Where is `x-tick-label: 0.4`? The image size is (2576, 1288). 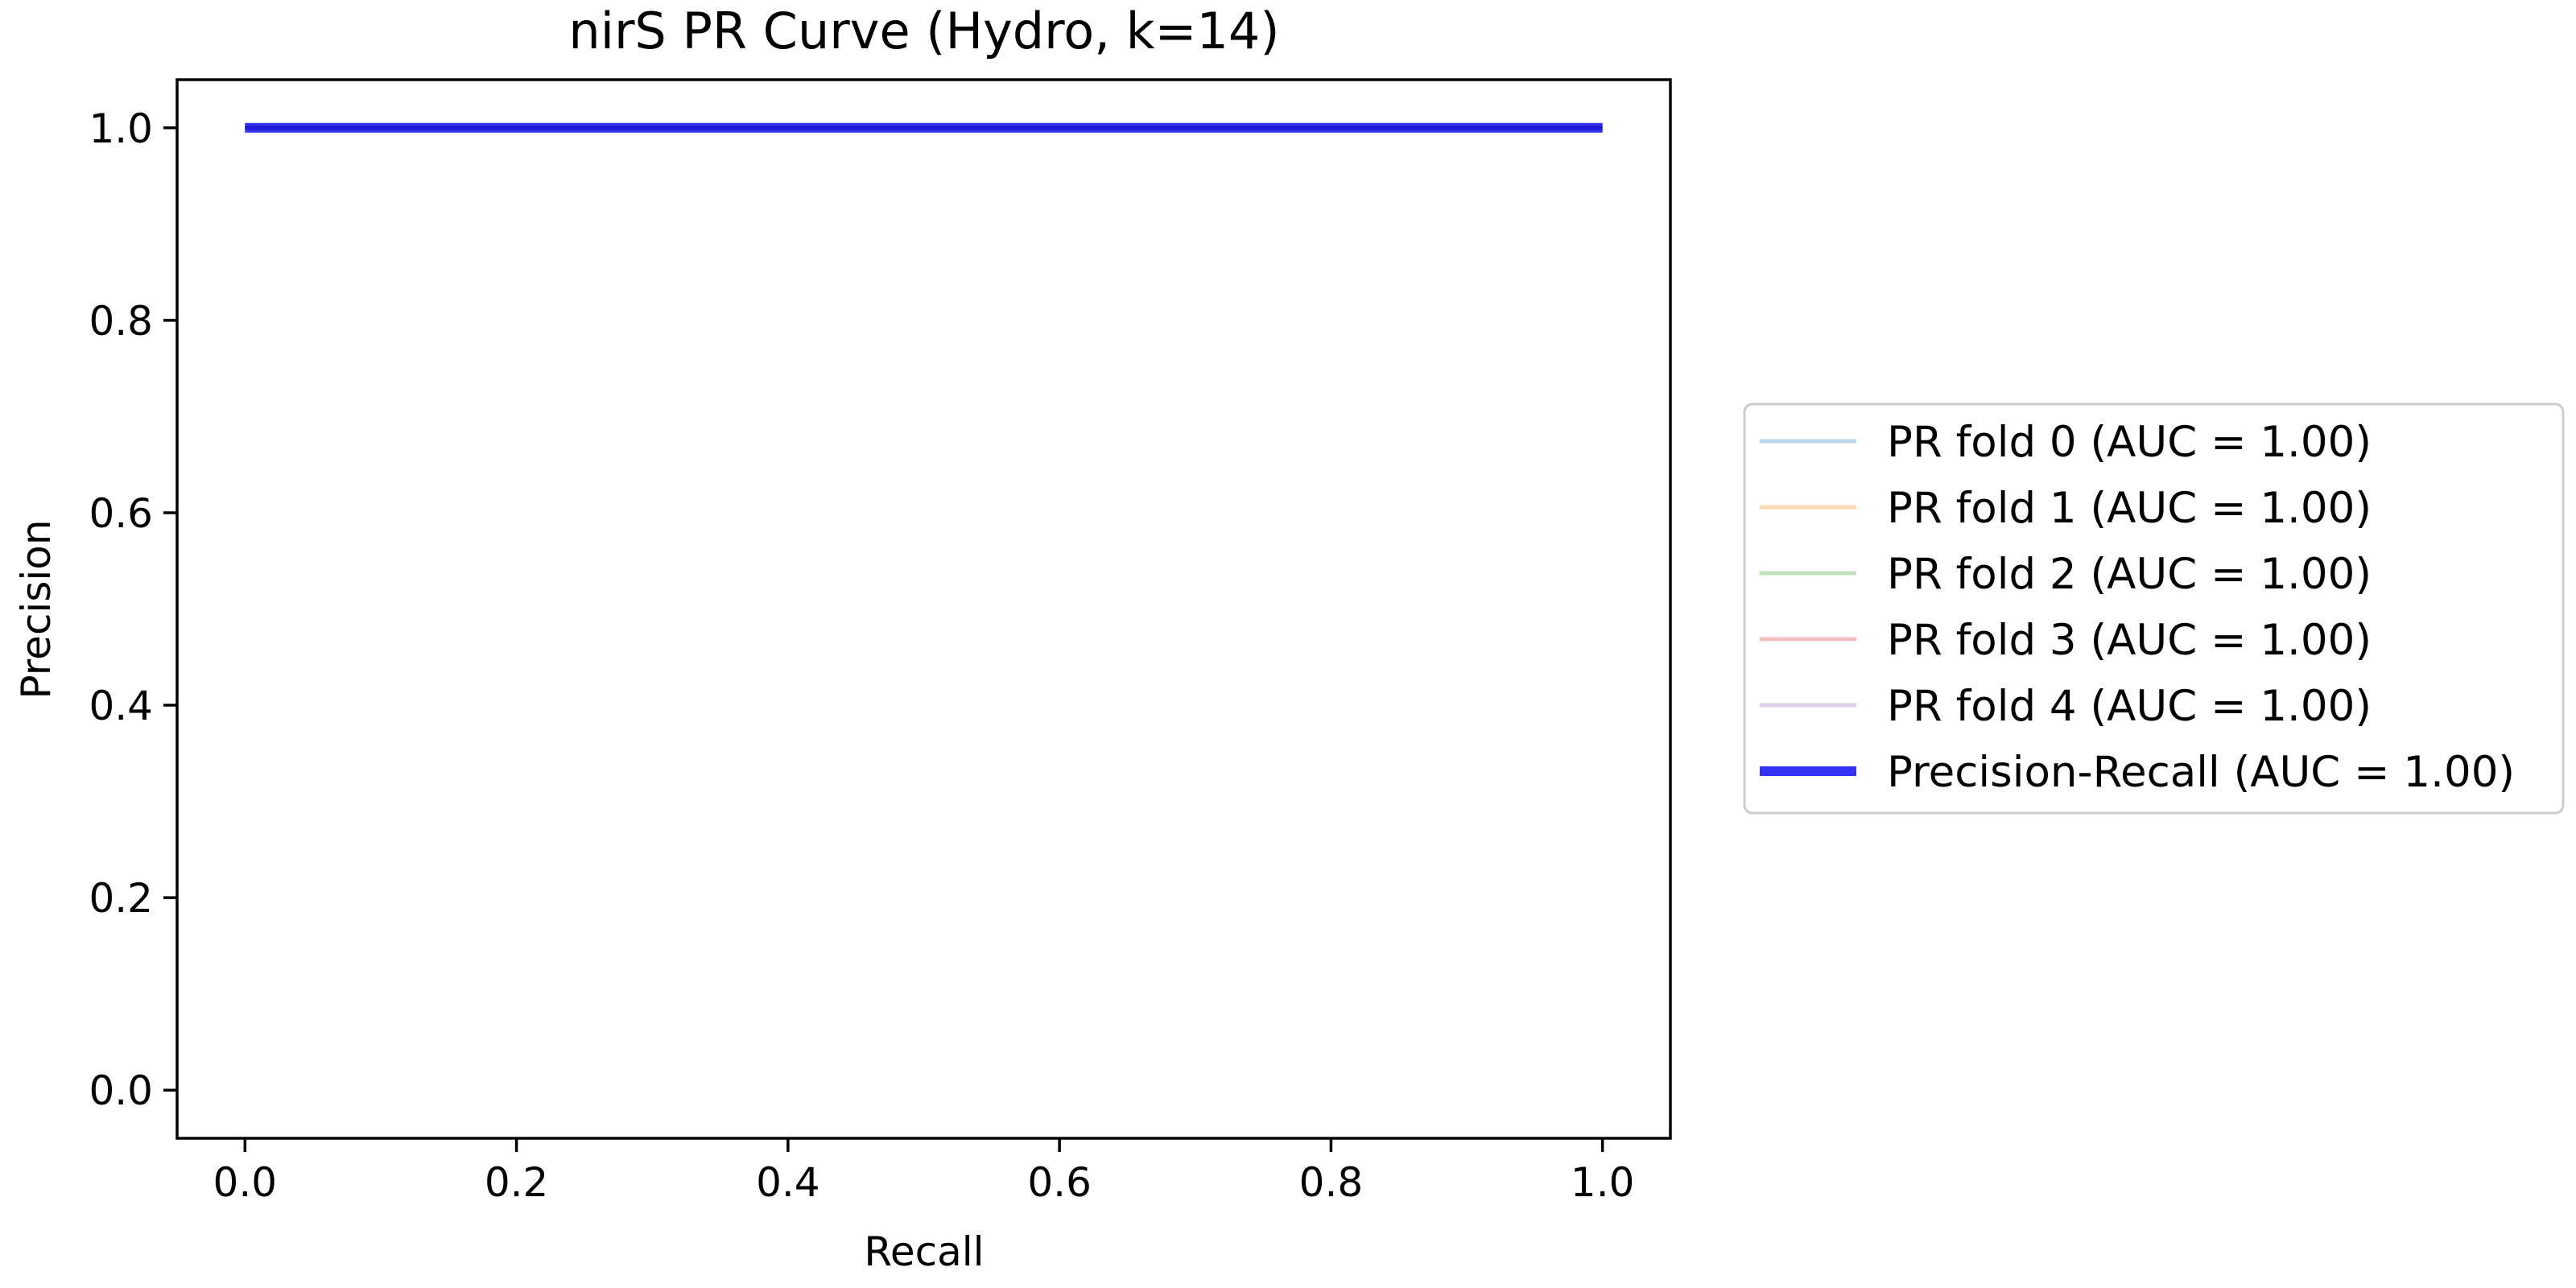
x-tick-label: 0.4 is located at coordinates (788, 1182).